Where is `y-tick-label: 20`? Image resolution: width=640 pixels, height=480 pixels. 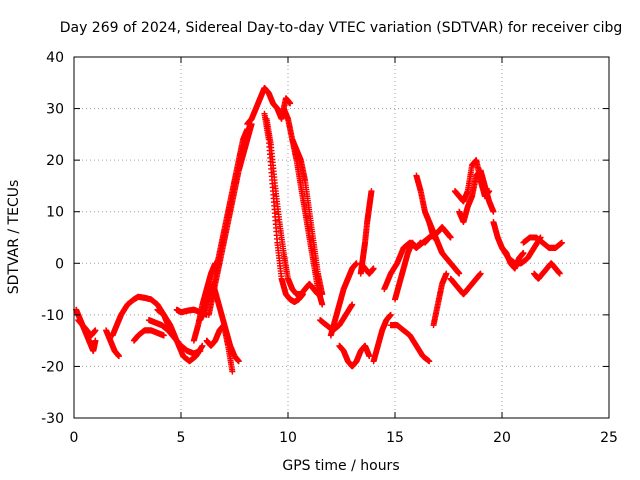
y-tick-label: 20 is located at coordinates (55, 161).